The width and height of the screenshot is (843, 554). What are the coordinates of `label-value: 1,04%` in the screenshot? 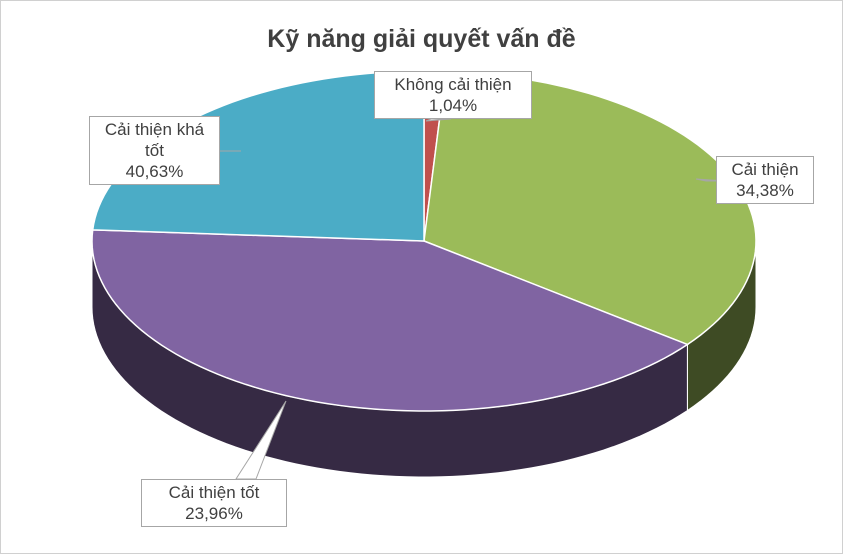 It's located at (453, 105).